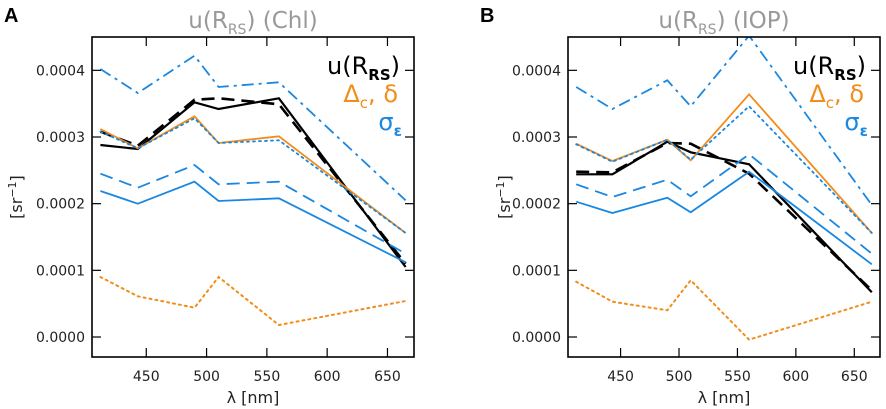 This screenshot has width=886, height=409. I want to click on panel-title: u(RRS) (Chl), so click(252, 23).